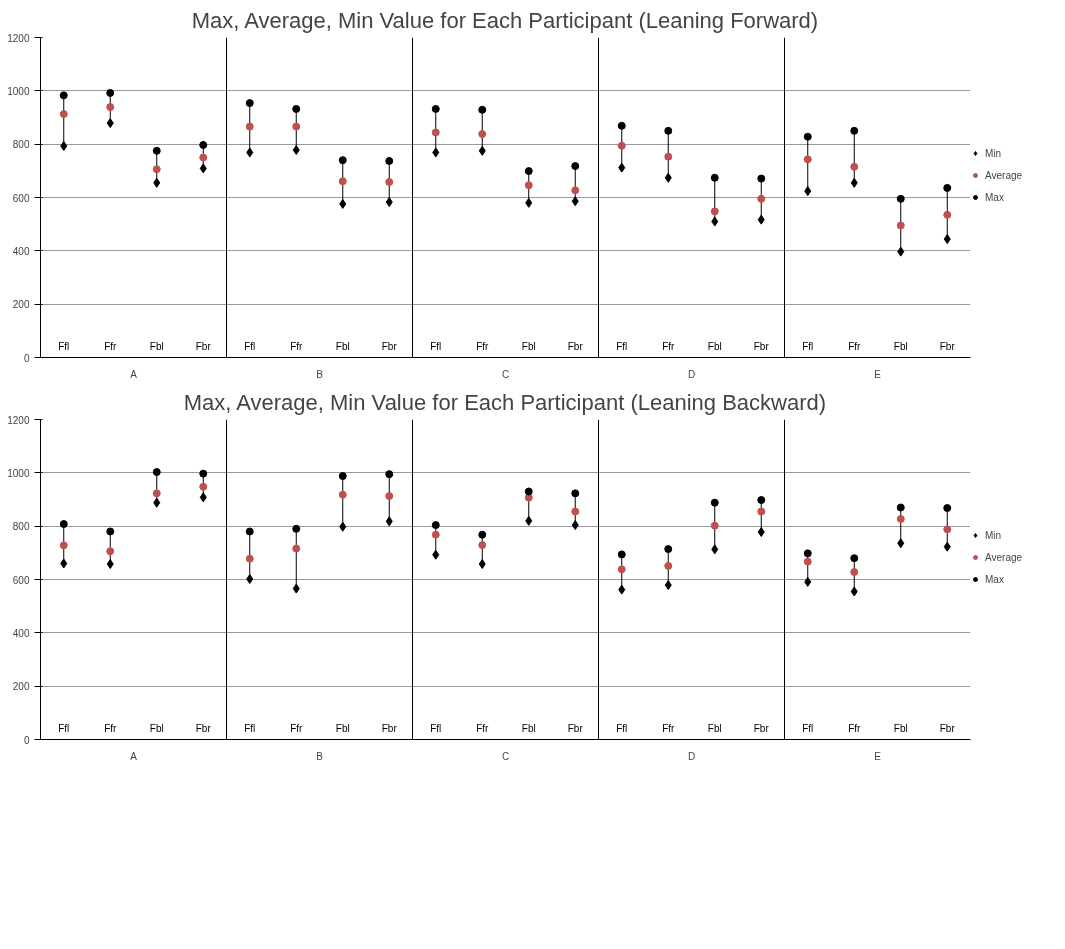 The image size is (1065, 949). I want to click on text: B, so click(320, 756).